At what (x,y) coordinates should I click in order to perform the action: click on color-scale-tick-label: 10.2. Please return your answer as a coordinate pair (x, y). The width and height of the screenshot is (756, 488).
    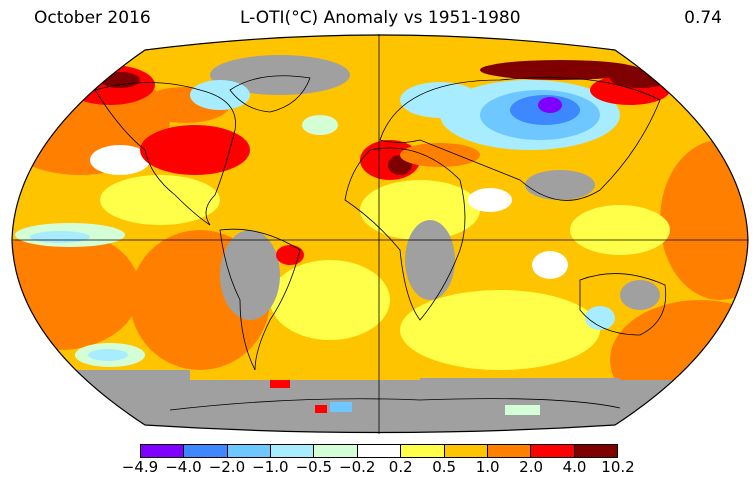
    Looking at the image, I should click on (618, 467).